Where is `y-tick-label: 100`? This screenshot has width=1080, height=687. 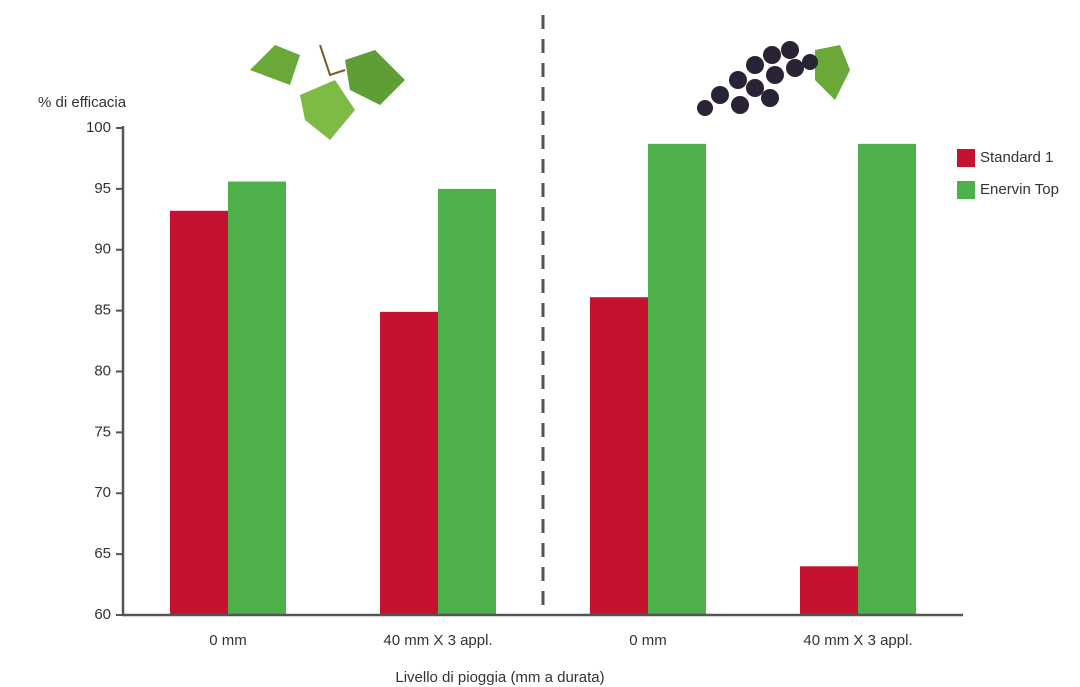 y-tick-label: 100 is located at coordinates (98, 127).